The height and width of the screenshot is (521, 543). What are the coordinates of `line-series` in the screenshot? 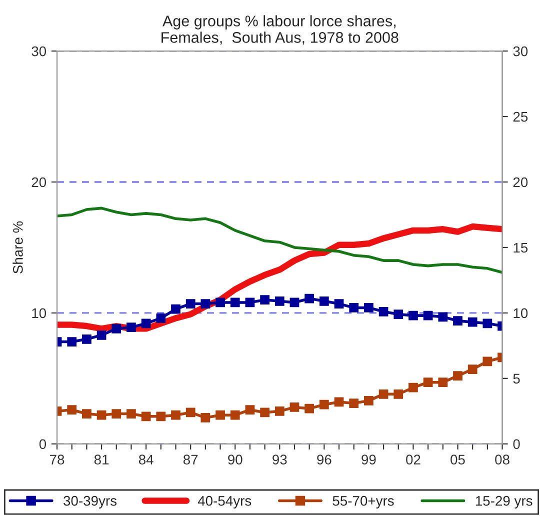 It's located at (279, 240).